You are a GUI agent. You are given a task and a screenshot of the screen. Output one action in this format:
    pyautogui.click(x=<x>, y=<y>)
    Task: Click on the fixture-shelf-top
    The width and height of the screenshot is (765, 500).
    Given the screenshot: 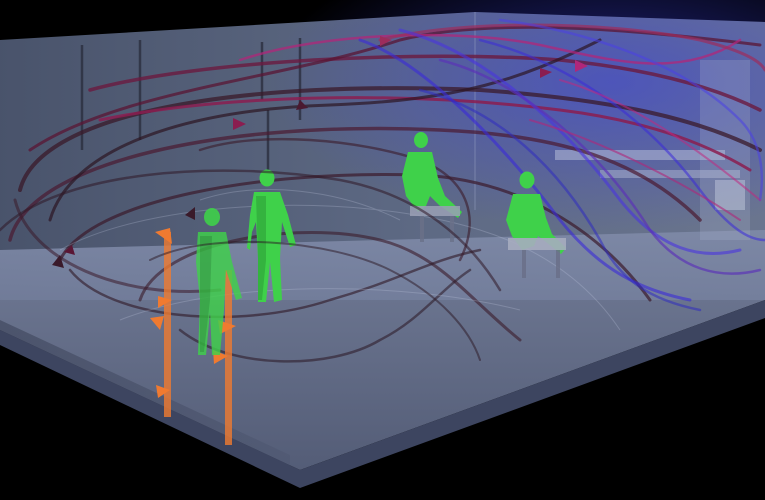 What is the action you would take?
    pyautogui.click(x=640, y=155)
    